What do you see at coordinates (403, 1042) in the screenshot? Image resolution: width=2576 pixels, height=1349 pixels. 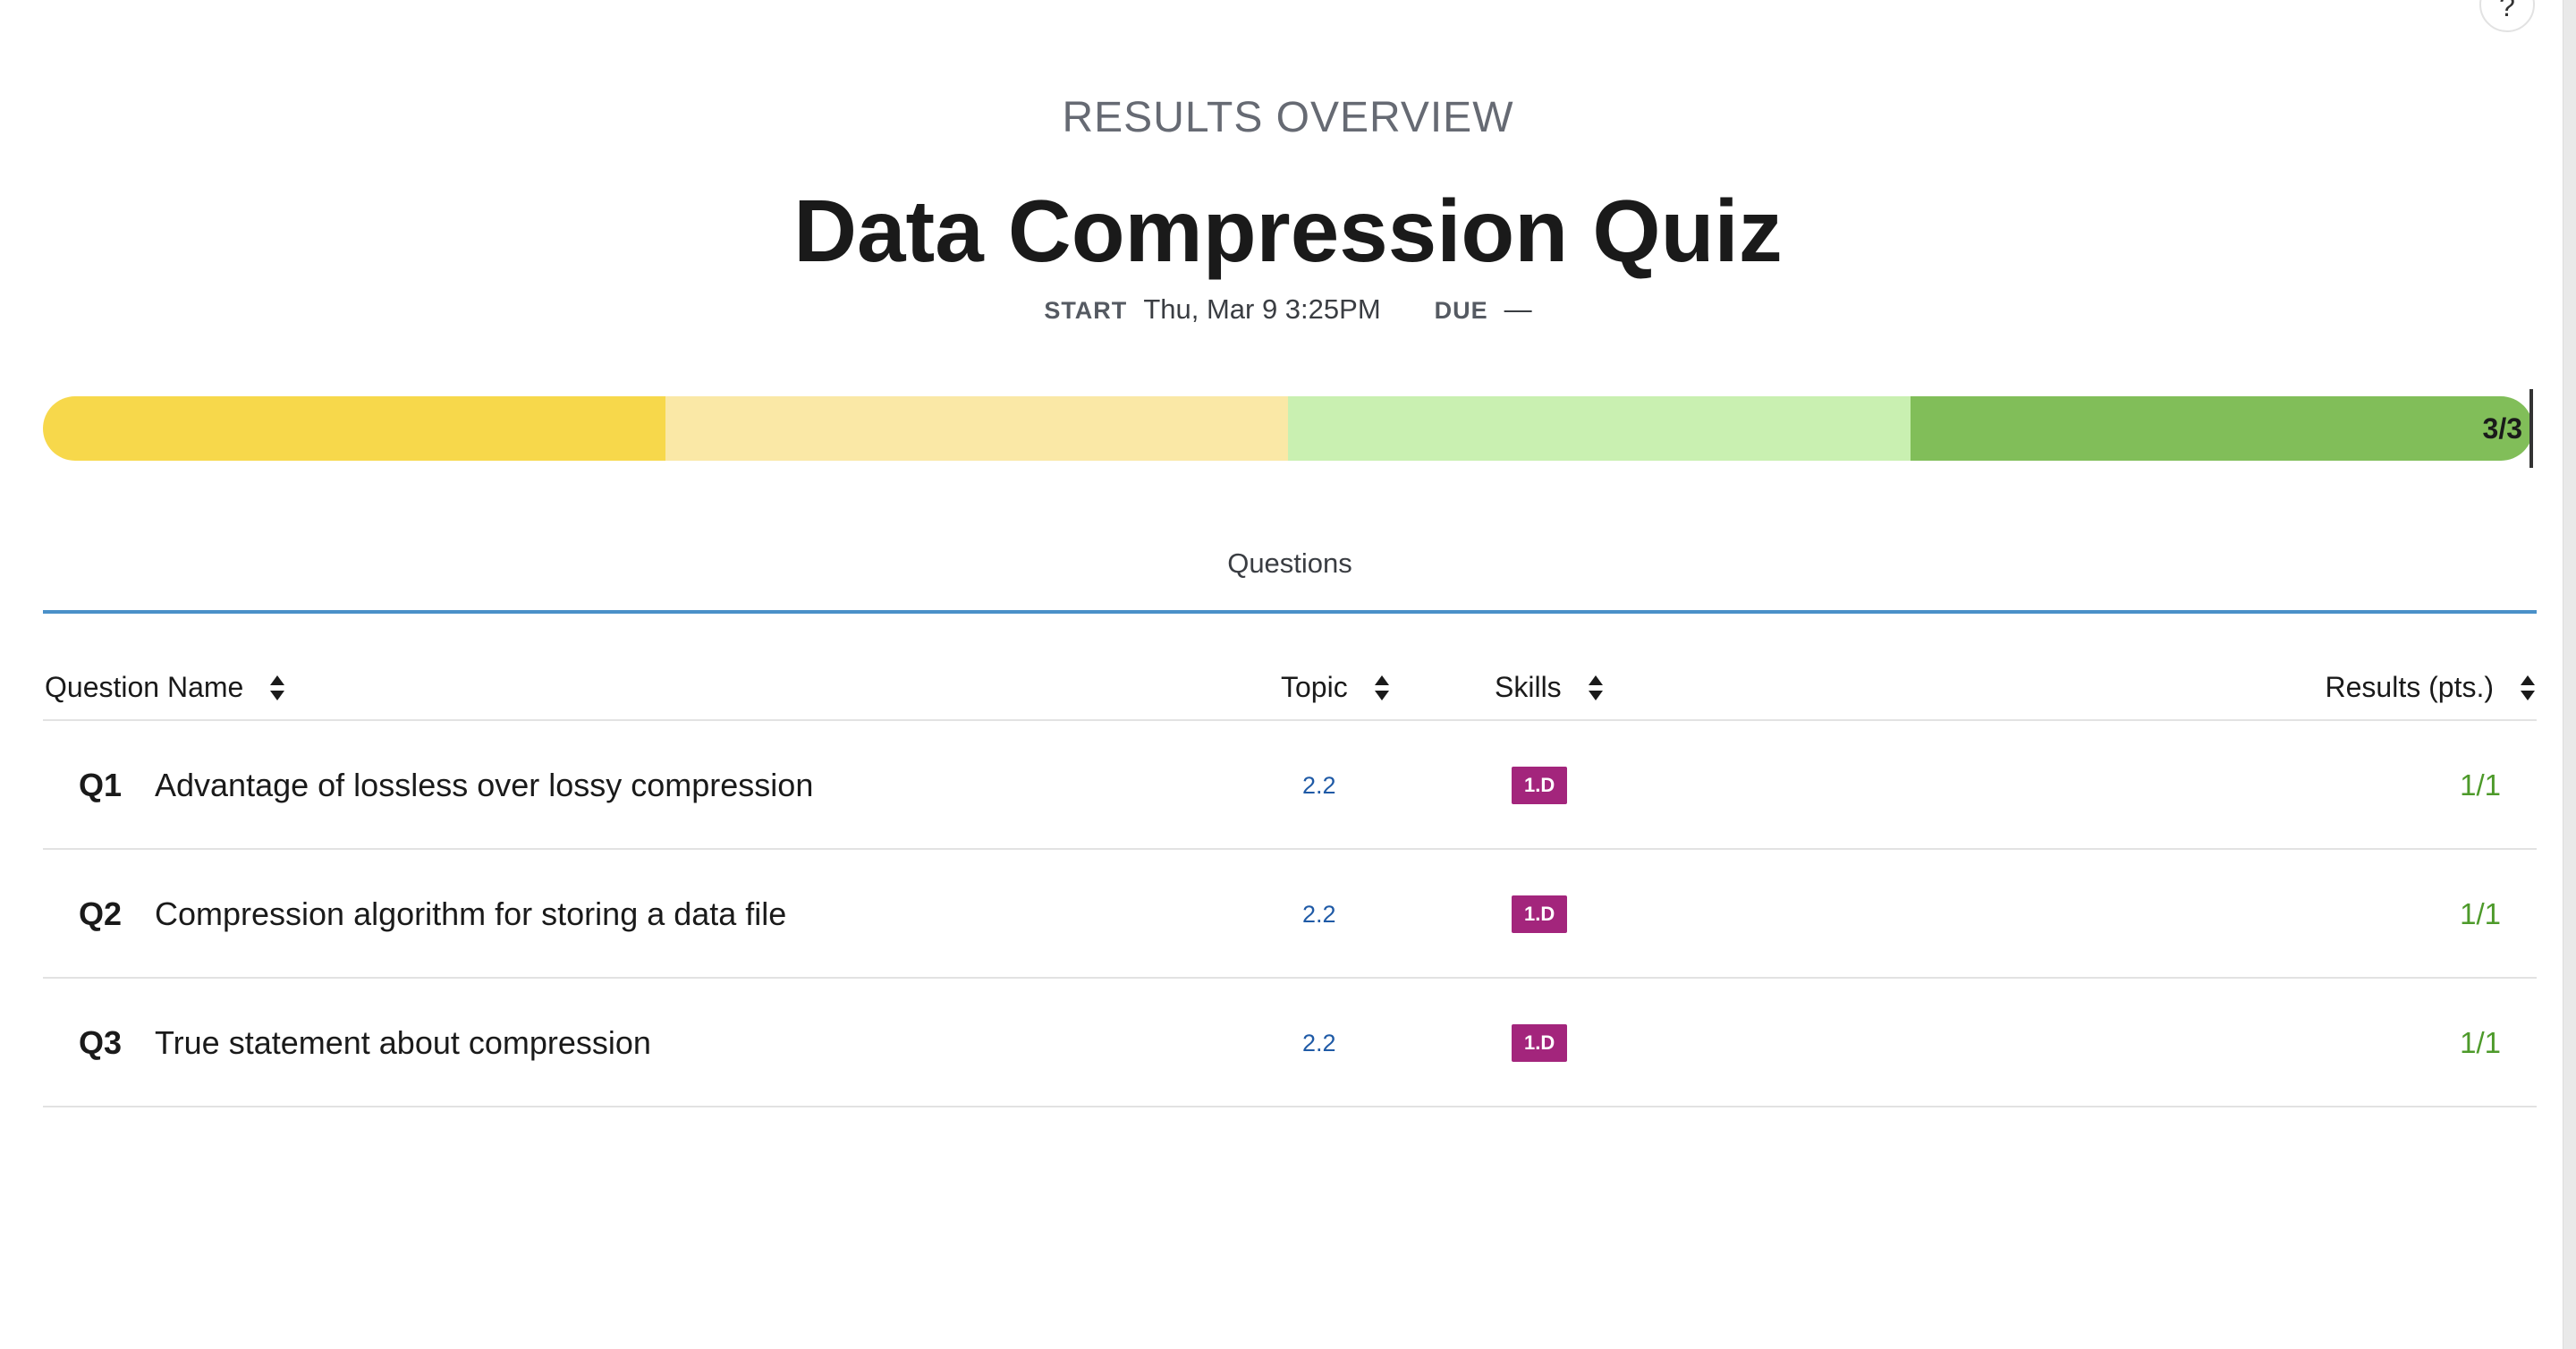 I see `question-name-link: True statement about compression` at bounding box center [403, 1042].